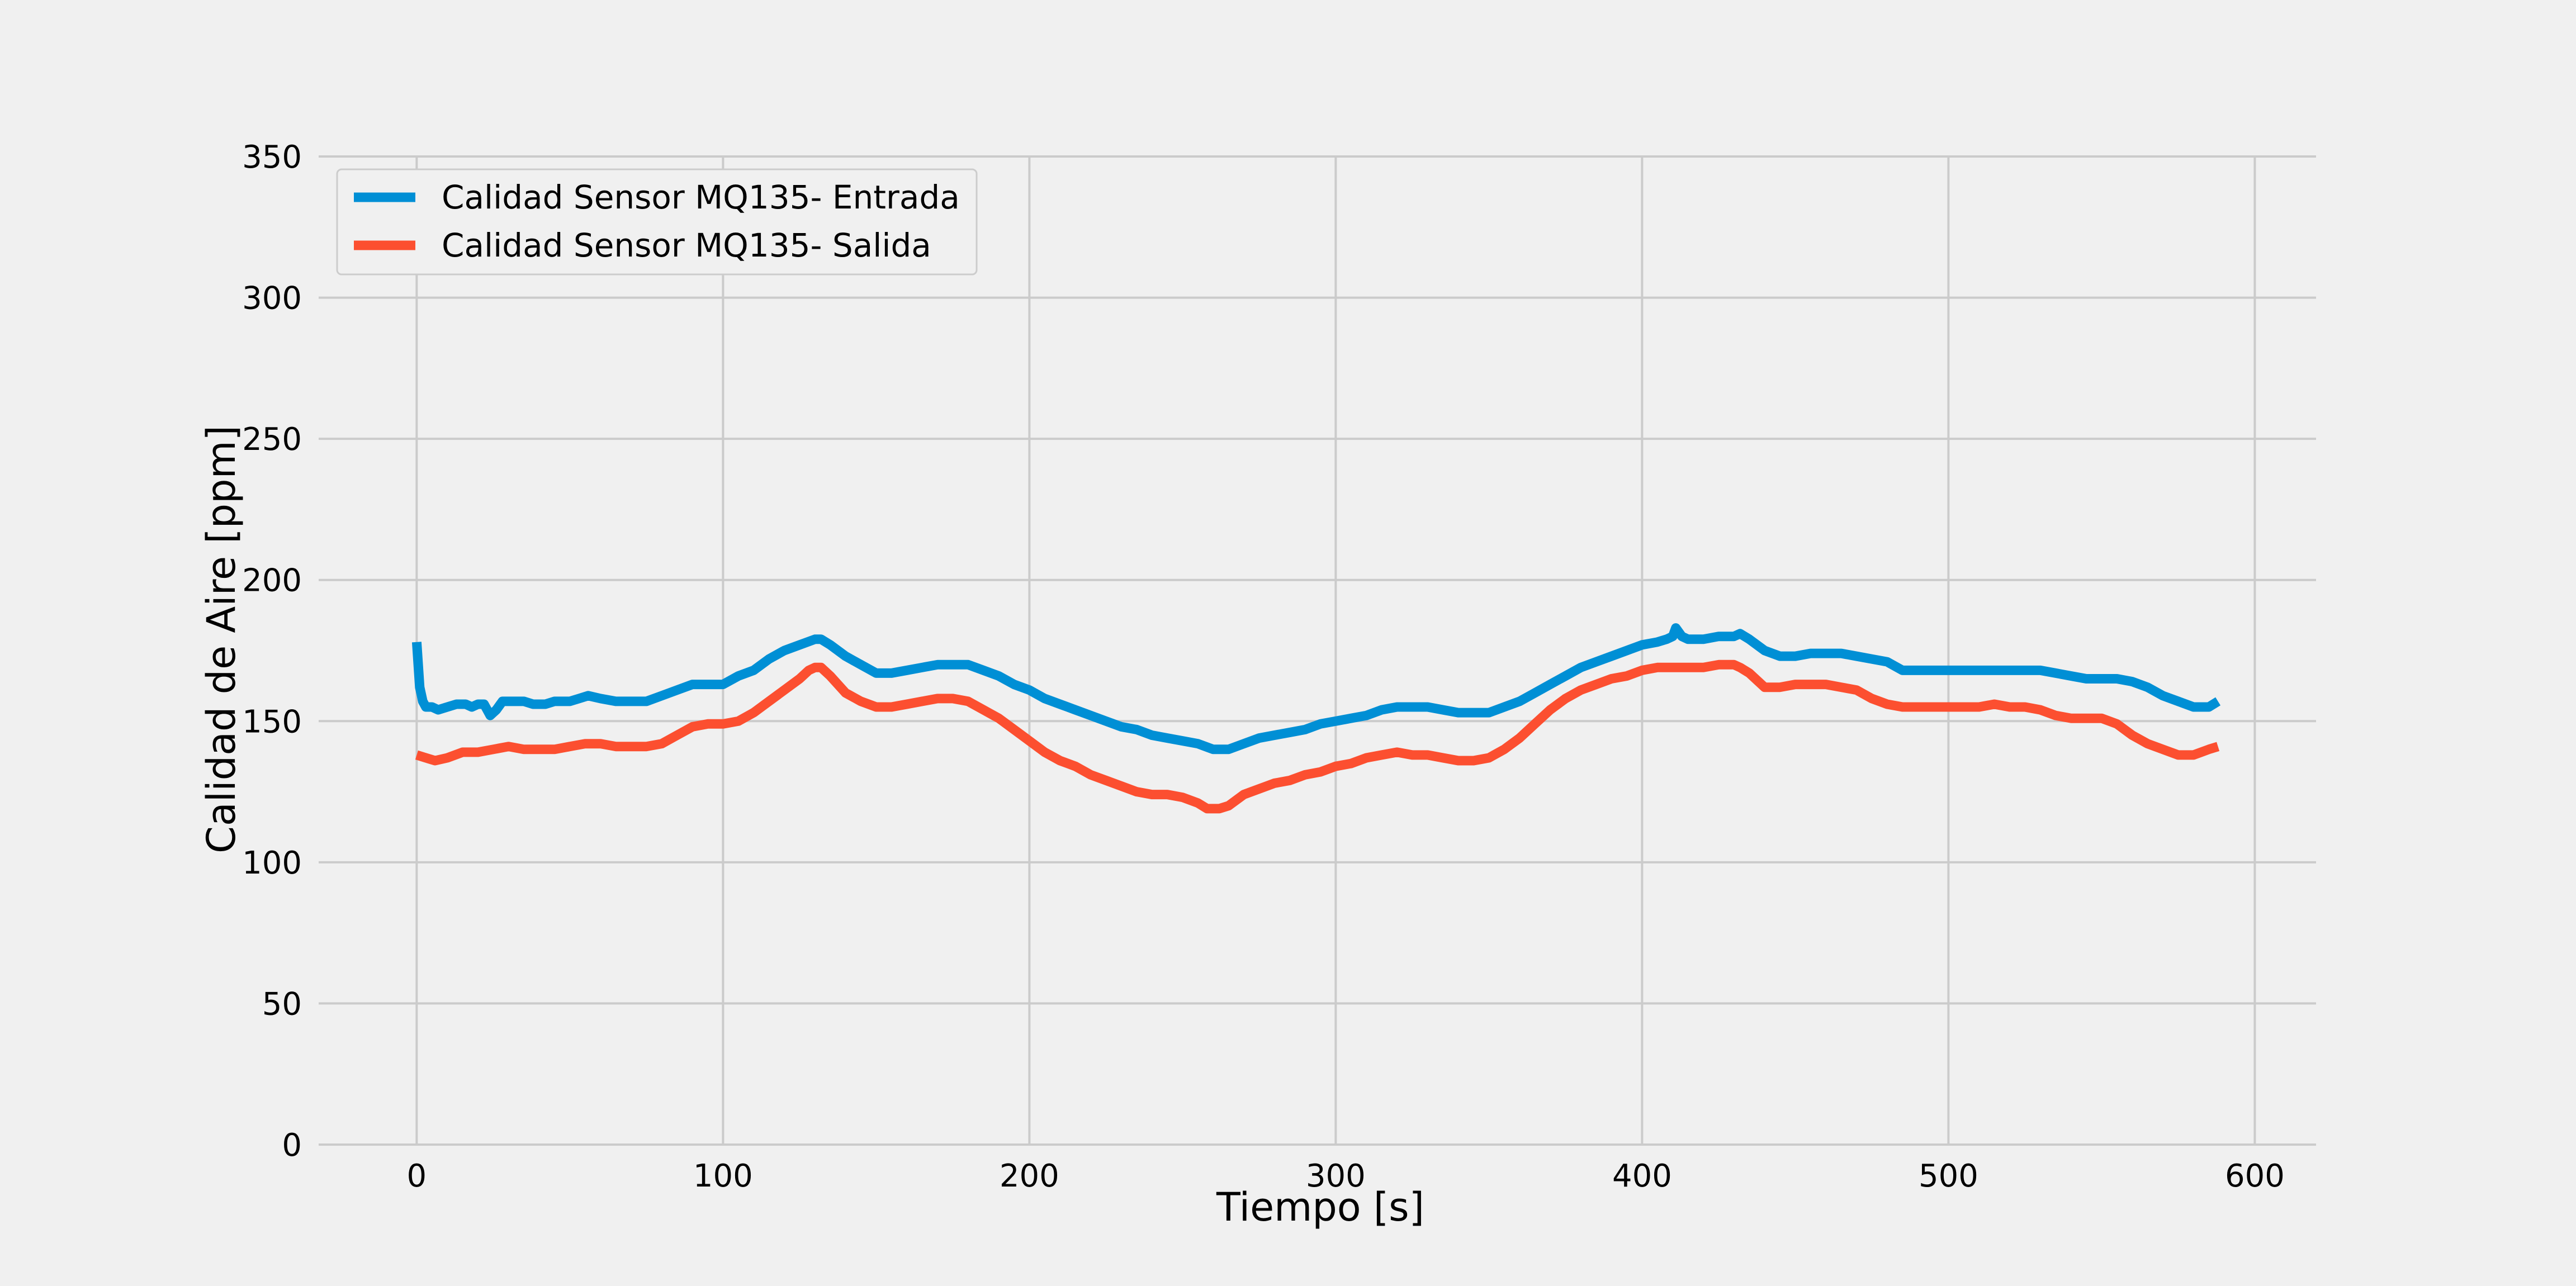  What do you see at coordinates (272, 439) in the screenshot?
I see `y-tick-label: 250` at bounding box center [272, 439].